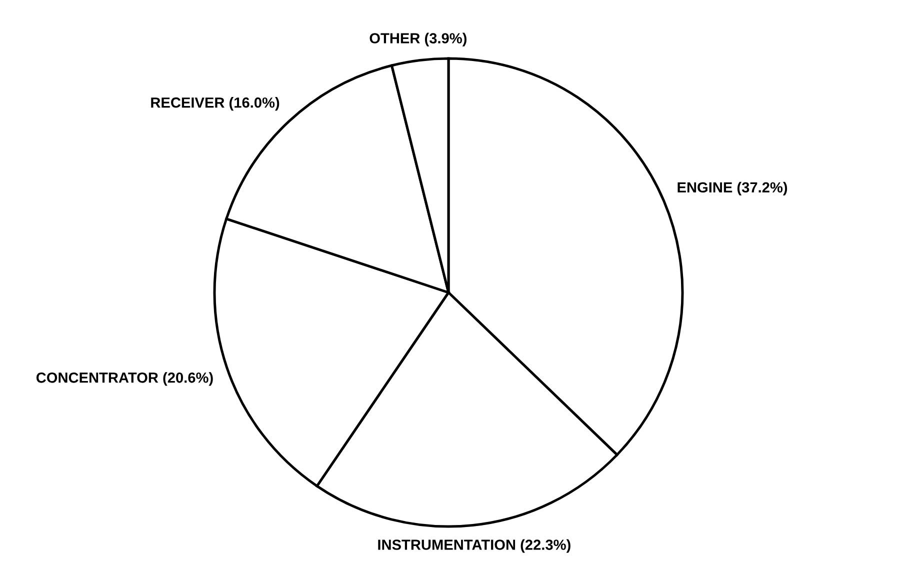  What do you see at coordinates (733, 189) in the screenshot?
I see `slice-label: ENGINE (37.2%)` at bounding box center [733, 189].